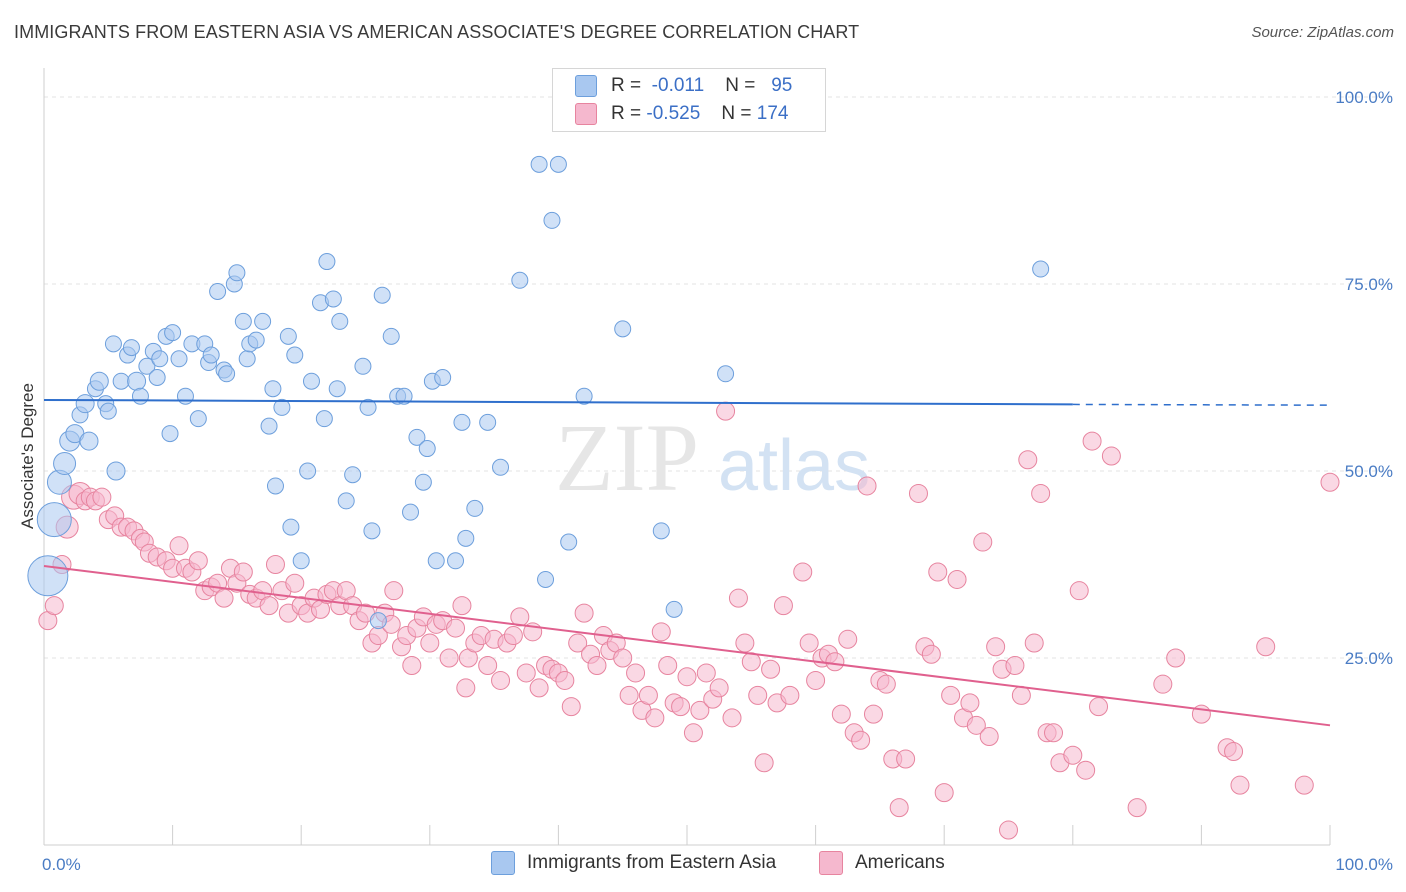  I want to click on watermark-atlas: atlas, so click(794, 466).